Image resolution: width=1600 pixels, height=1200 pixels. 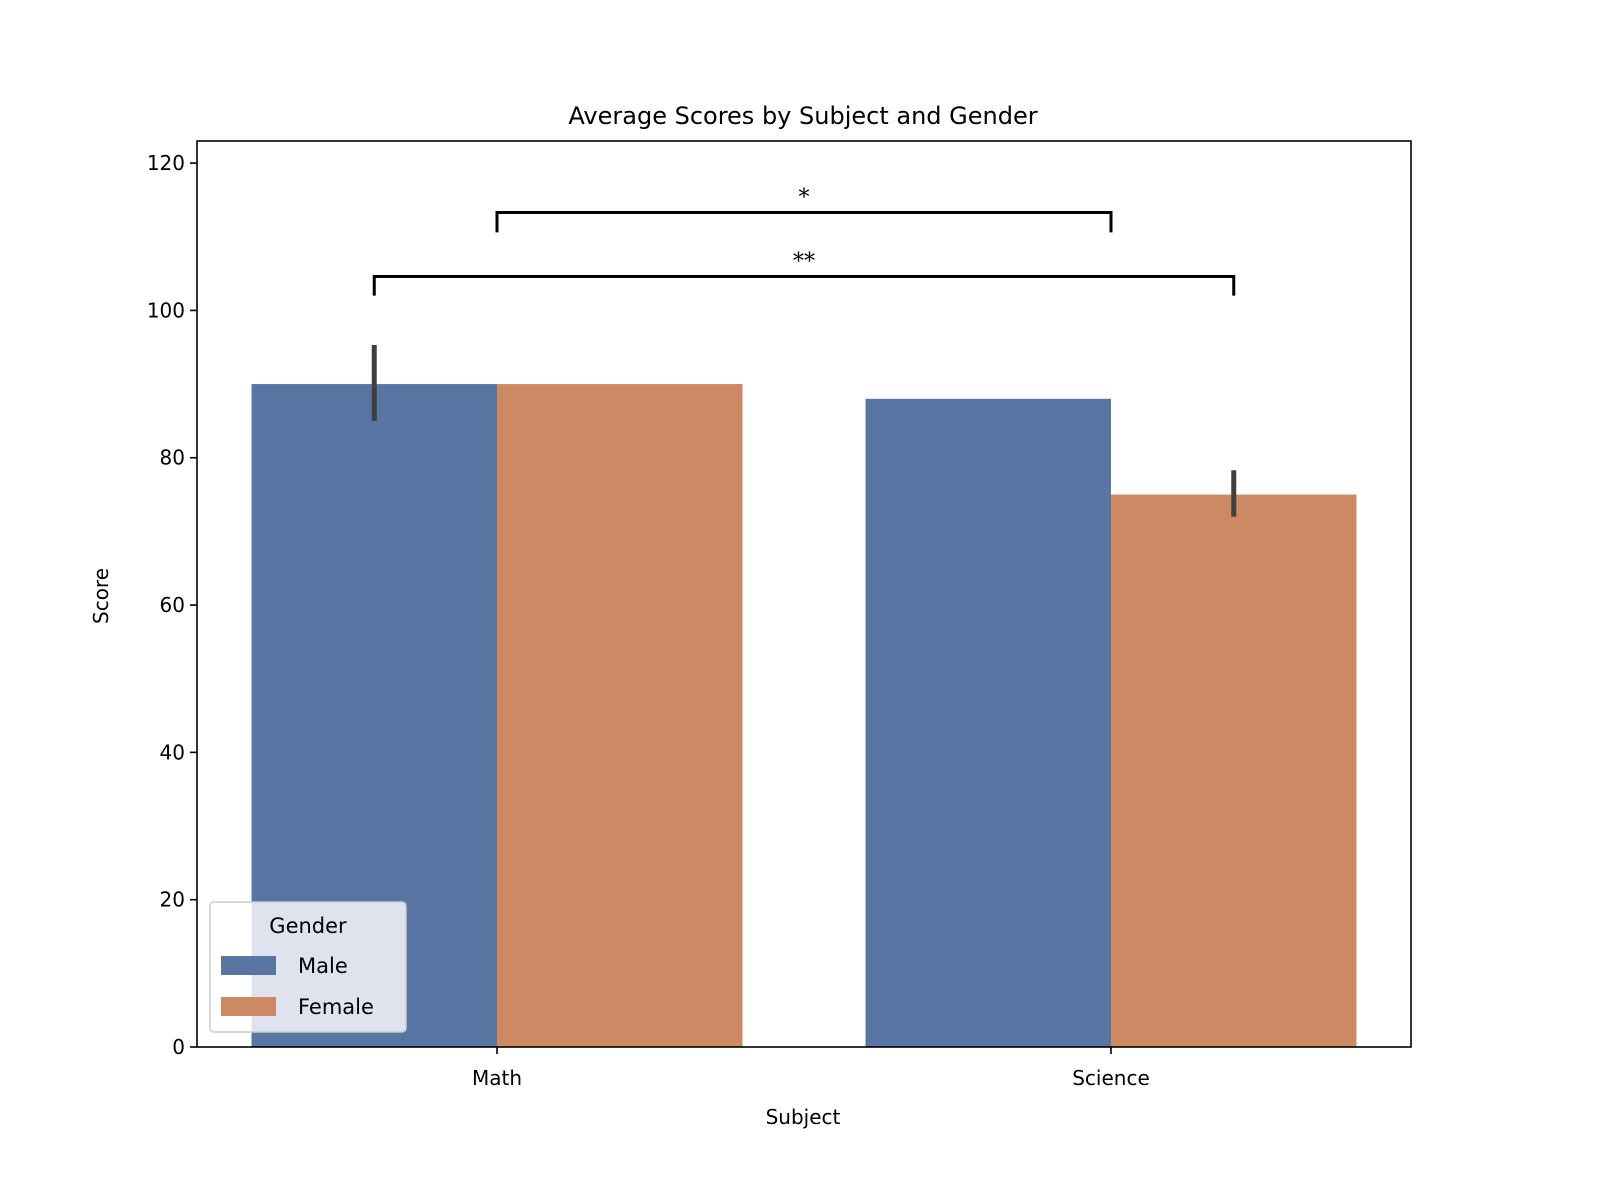 I want to click on chart-title: Average Scores by Subject and Gender, so click(x=802, y=116).